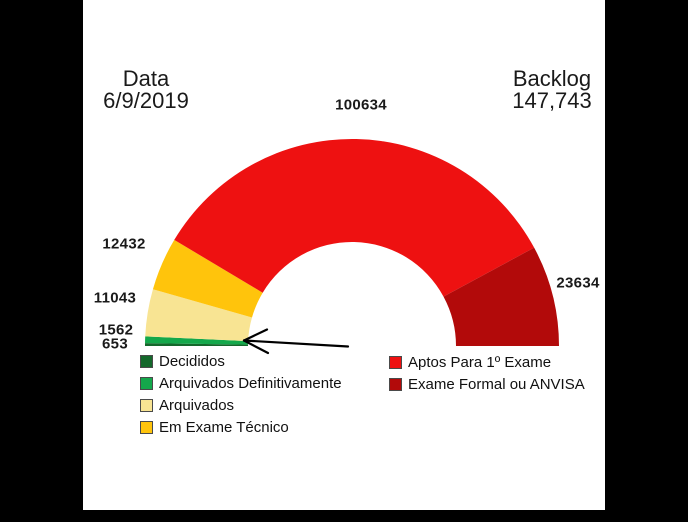 The image size is (688, 522). Describe the element at coordinates (224, 427) in the screenshot. I see `legend-label-em-exame-tecnico: Em Exame Técnico` at that location.